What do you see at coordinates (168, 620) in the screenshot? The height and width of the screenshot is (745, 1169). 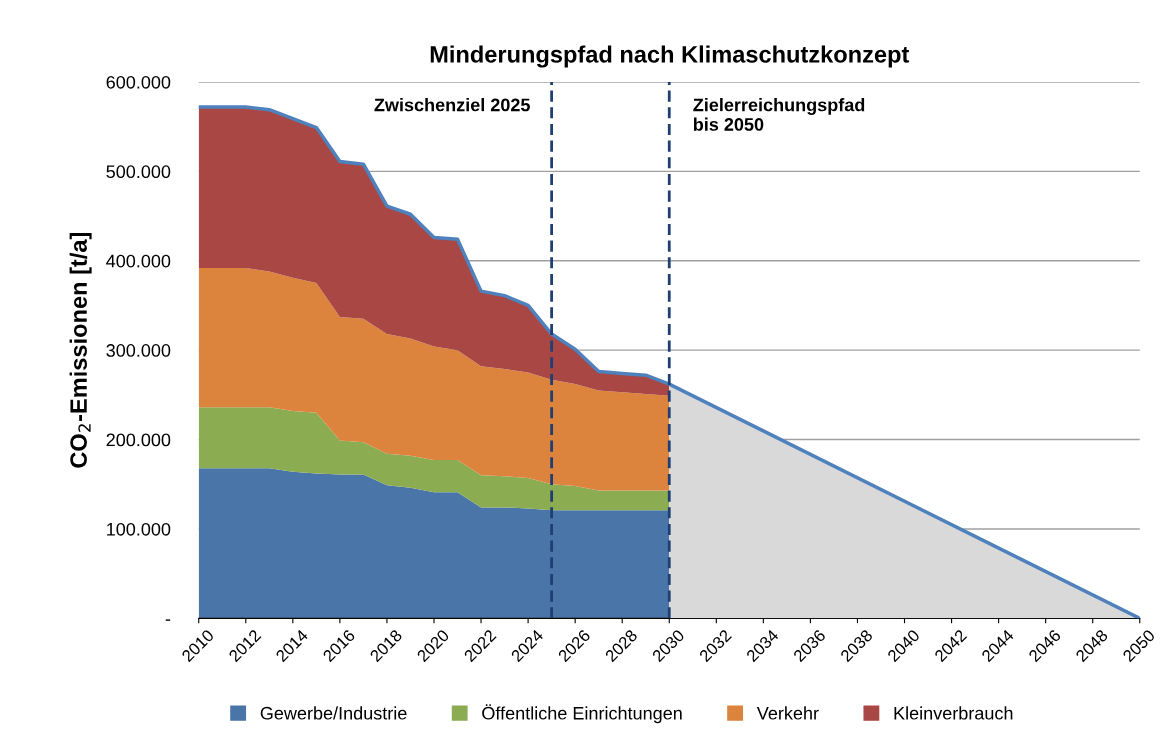 I see `y-tick-label: -` at bounding box center [168, 620].